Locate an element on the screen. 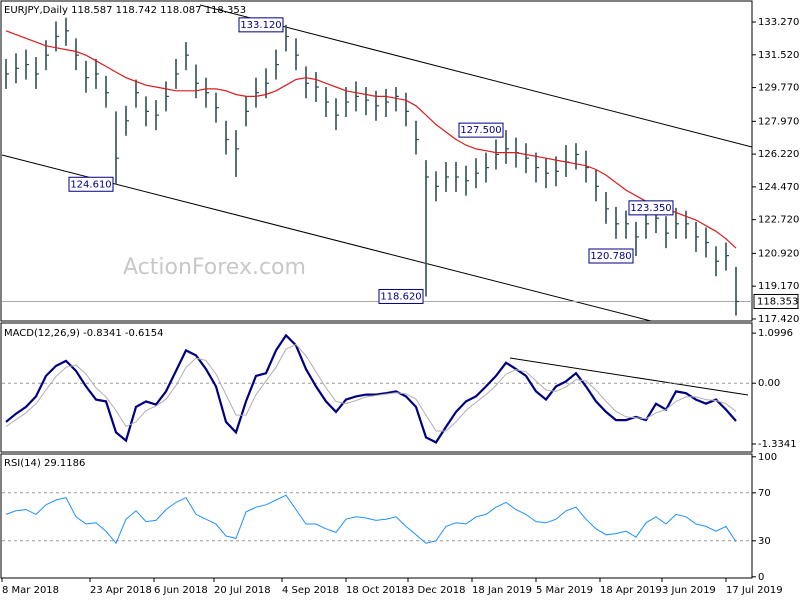 This screenshot has width=800, height=600. y-tick-label: 117.420 is located at coordinates (778, 319).